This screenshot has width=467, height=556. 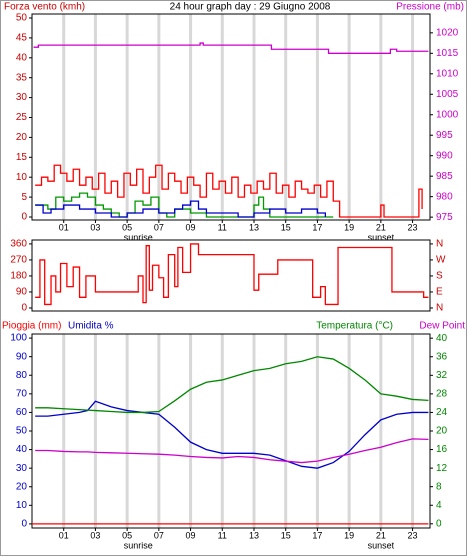 I want to click on y2-tick-label: 975, so click(x=444, y=217).